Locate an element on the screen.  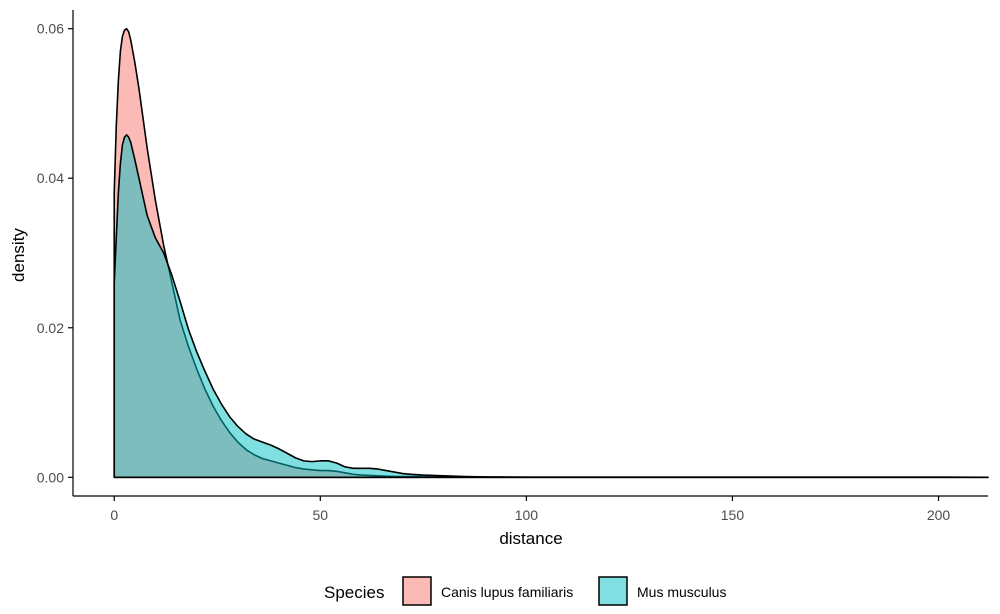
y-tick-label: 0.06 is located at coordinates (50, 29).